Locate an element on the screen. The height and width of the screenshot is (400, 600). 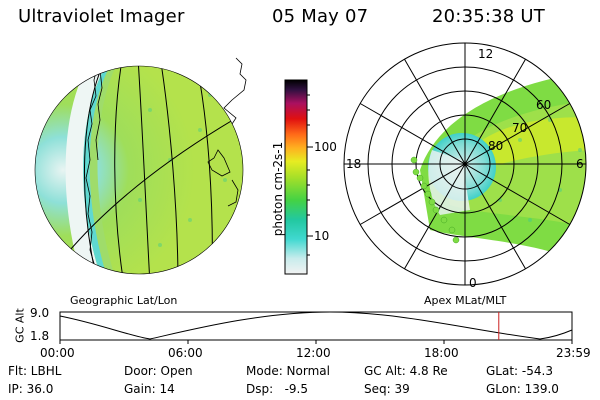
lat-label-70: 70 is located at coordinates (520, 128).